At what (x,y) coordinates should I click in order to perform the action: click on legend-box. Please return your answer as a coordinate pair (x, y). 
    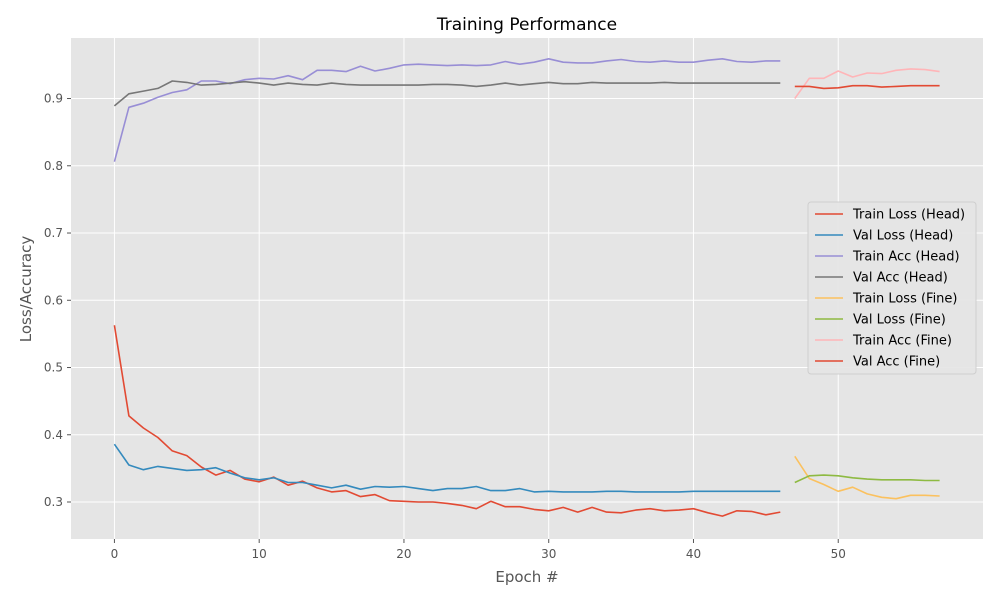
    Looking at the image, I should click on (892, 288).